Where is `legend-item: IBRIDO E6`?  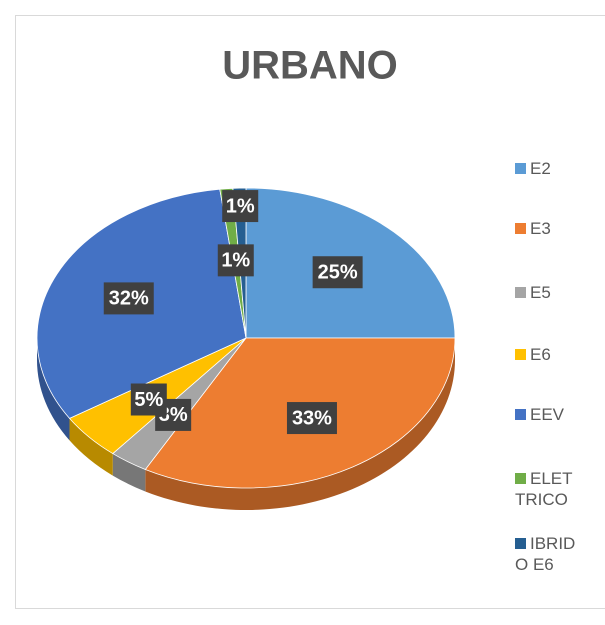 legend-item: IBRIDO E6 is located at coordinates (547, 554).